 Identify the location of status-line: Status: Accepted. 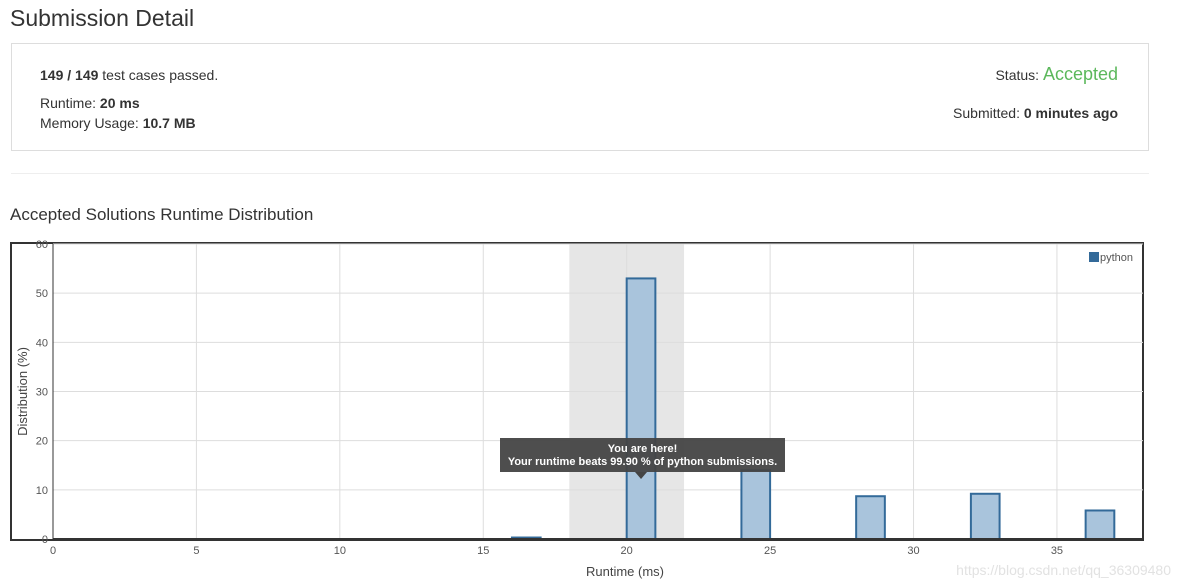
(1056, 74).